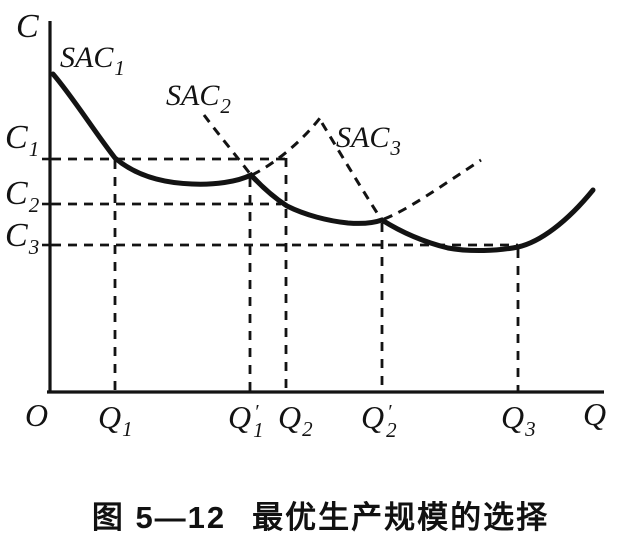  What do you see at coordinates (22, 238) in the screenshot?
I see `cost-label-c3: C3` at bounding box center [22, 238].